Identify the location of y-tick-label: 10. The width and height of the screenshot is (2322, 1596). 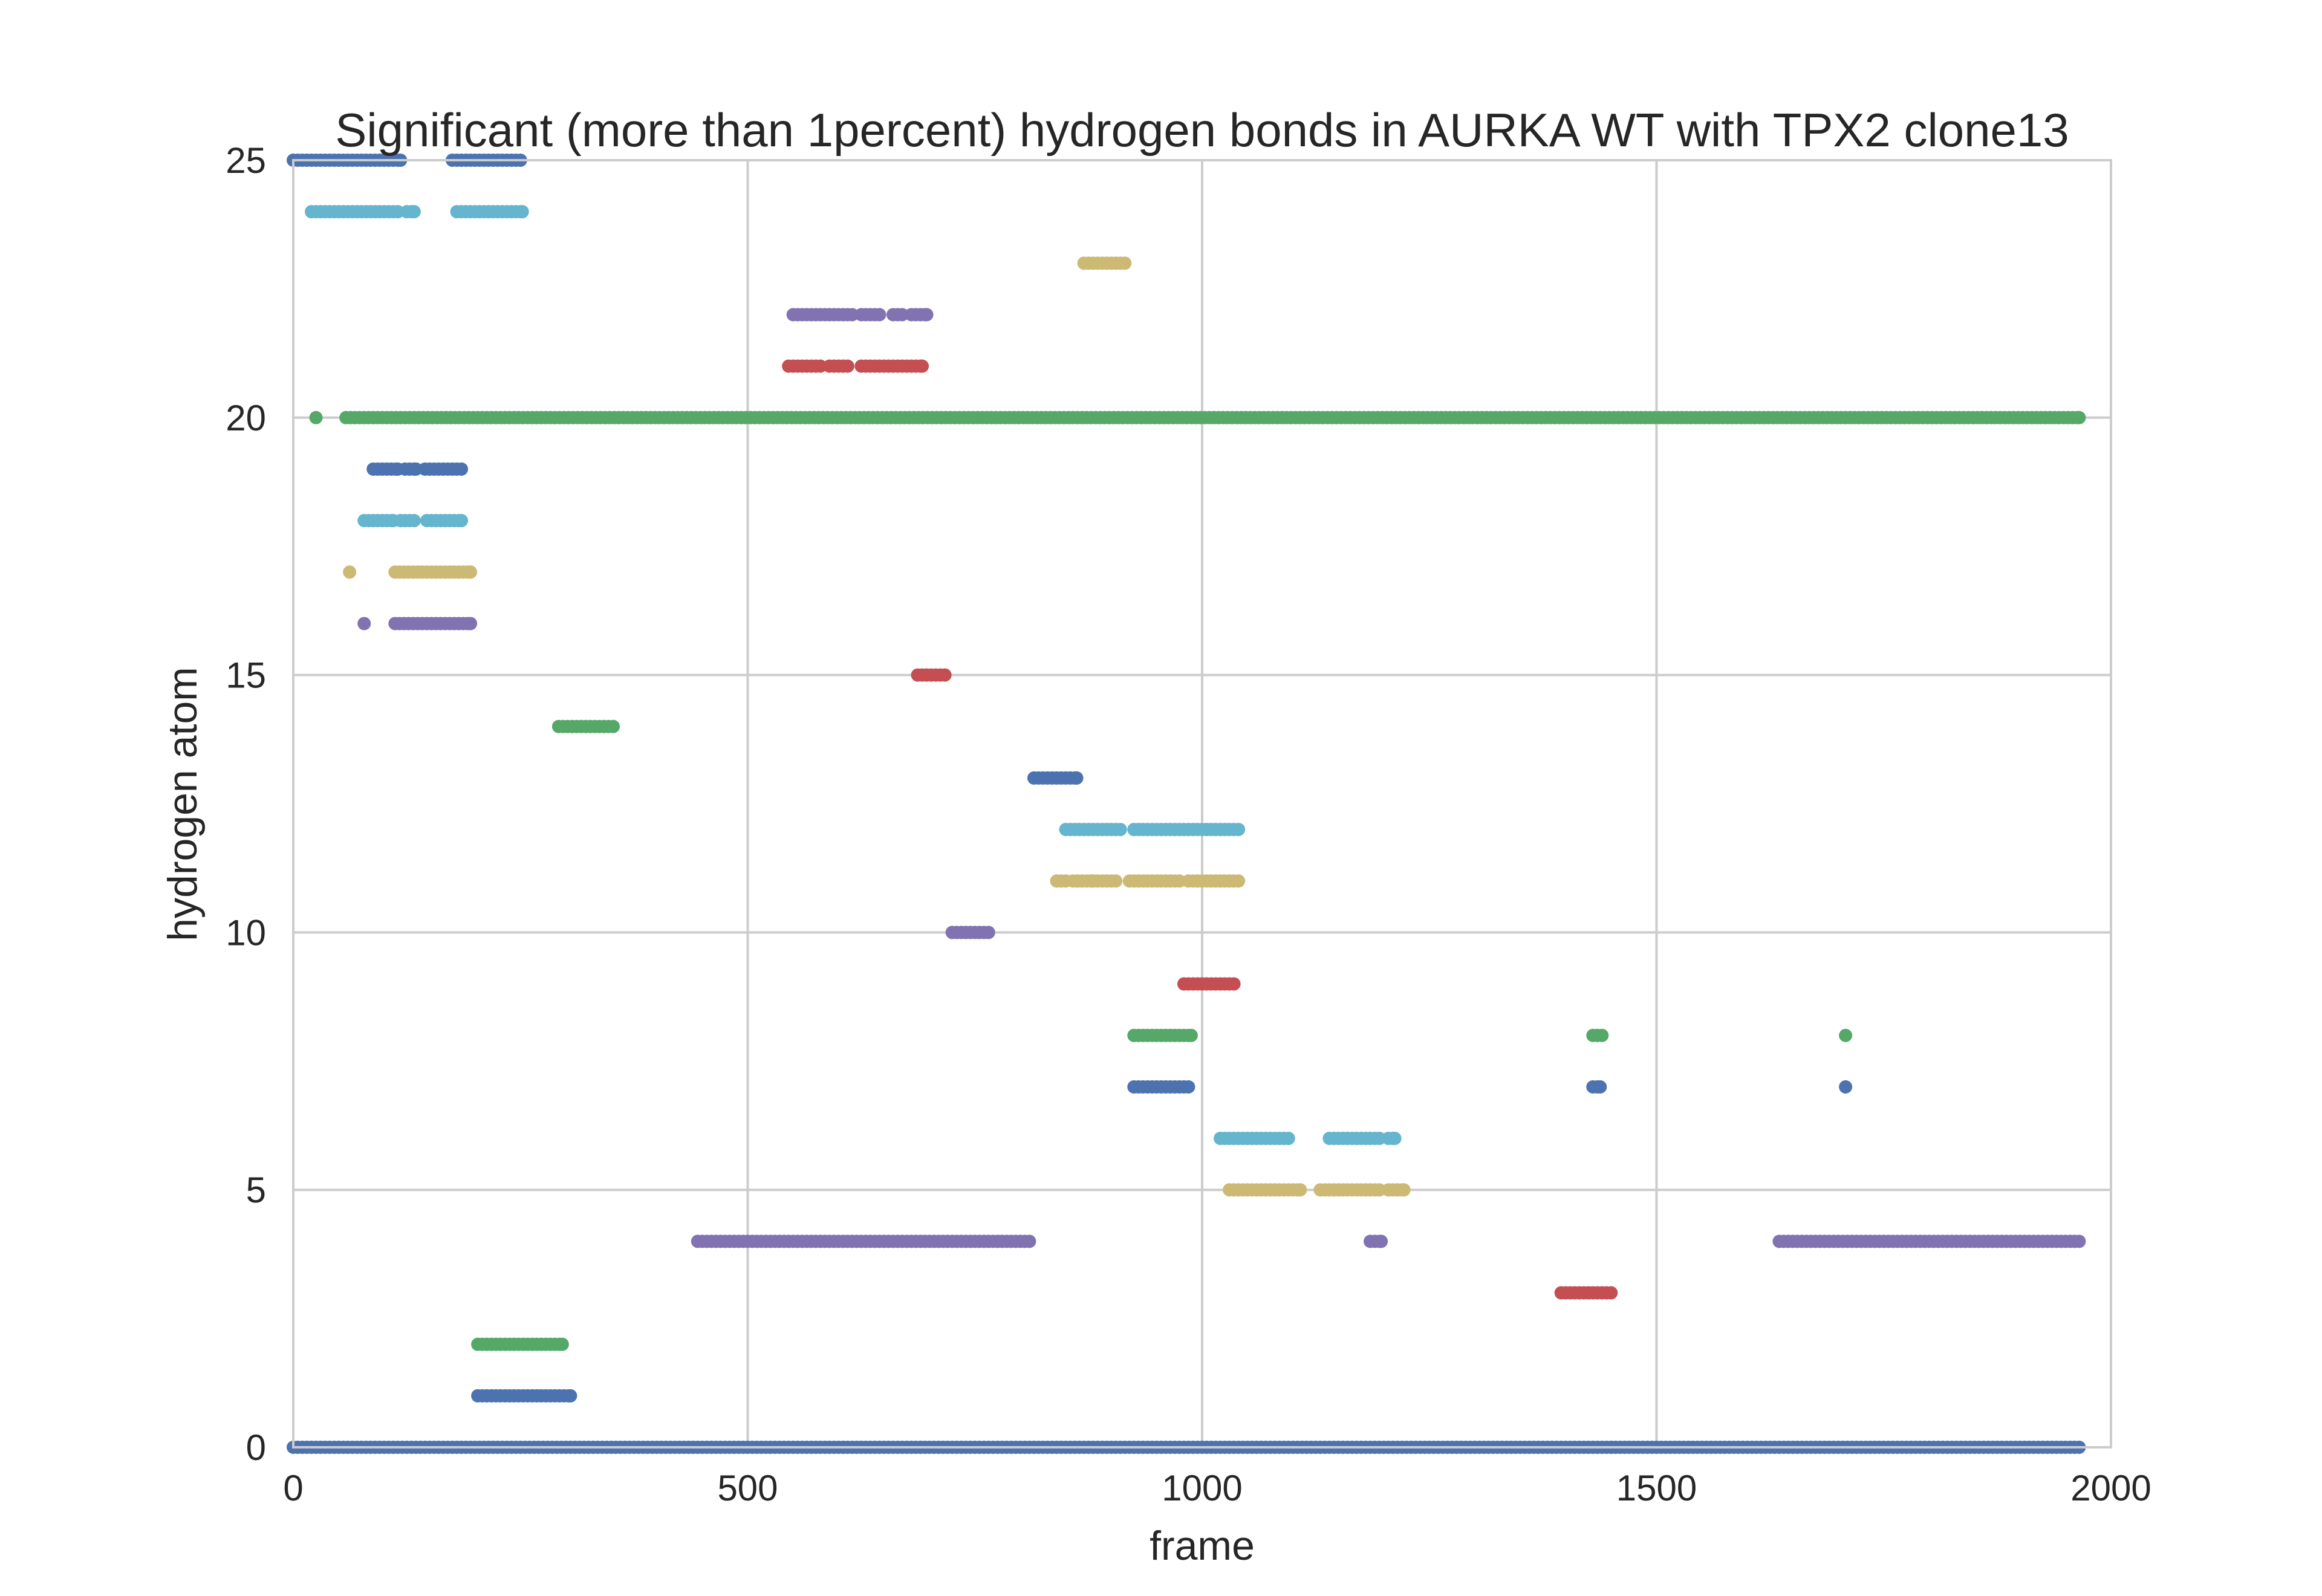
(246, 932).